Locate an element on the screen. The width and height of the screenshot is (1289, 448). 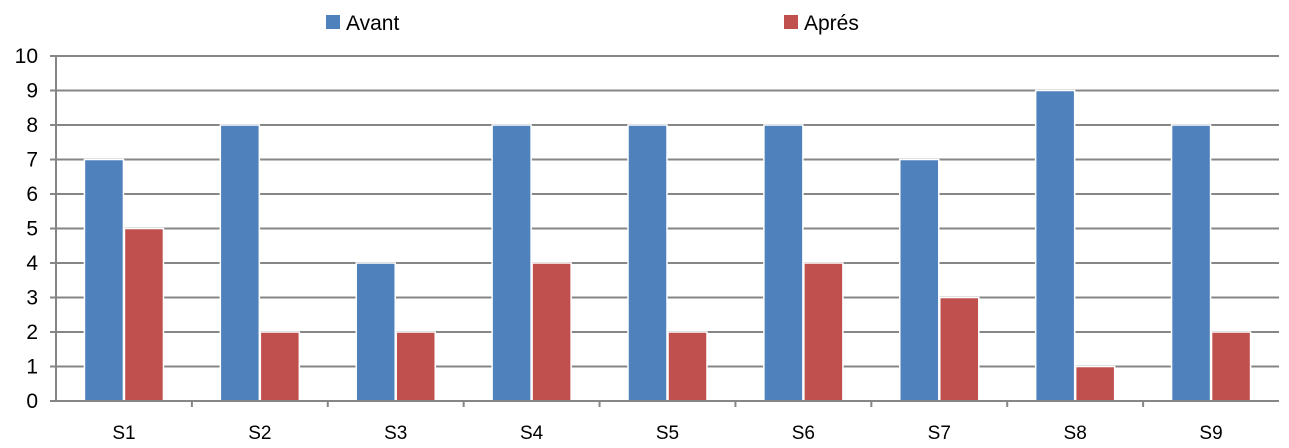
legend-label: Aprés is located at coordinates (831, 23).